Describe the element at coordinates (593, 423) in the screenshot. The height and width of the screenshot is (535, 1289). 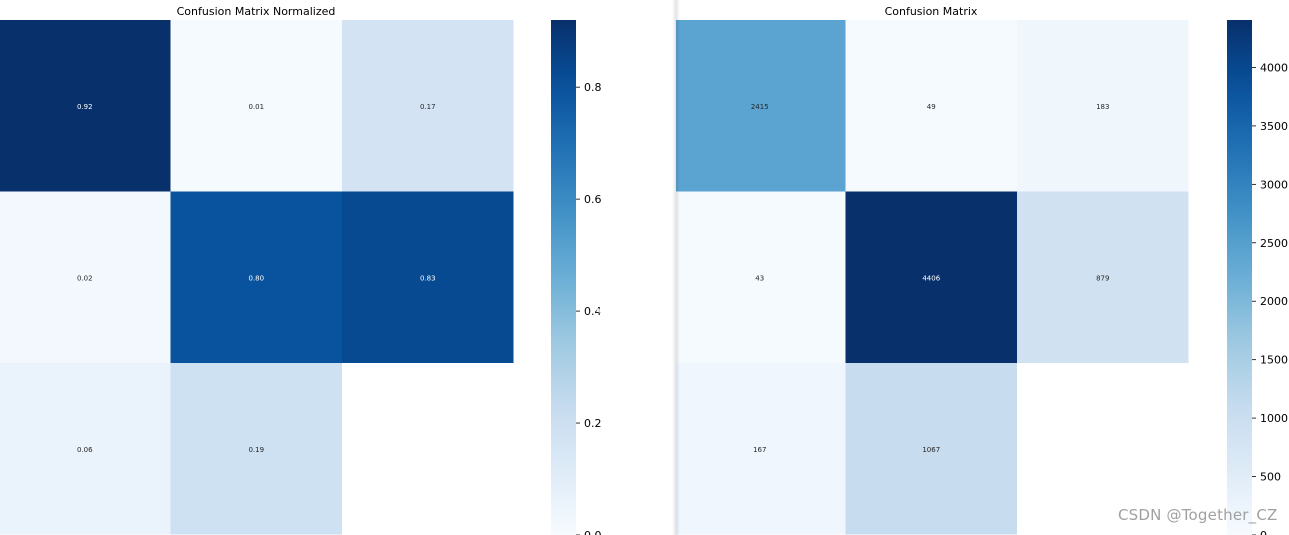
I see `colorbar-tick-label: 0.2` at that location.